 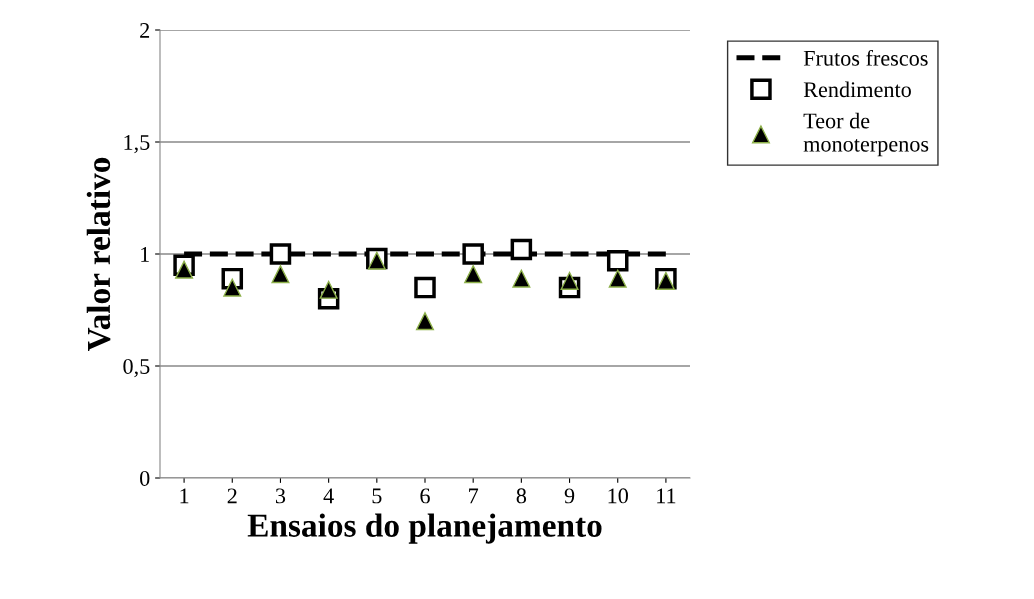 What do you see at coordinates (137, 144) in the screenshot?
I see `y-tick-label: 1,5` at bounding box center [137, 144].